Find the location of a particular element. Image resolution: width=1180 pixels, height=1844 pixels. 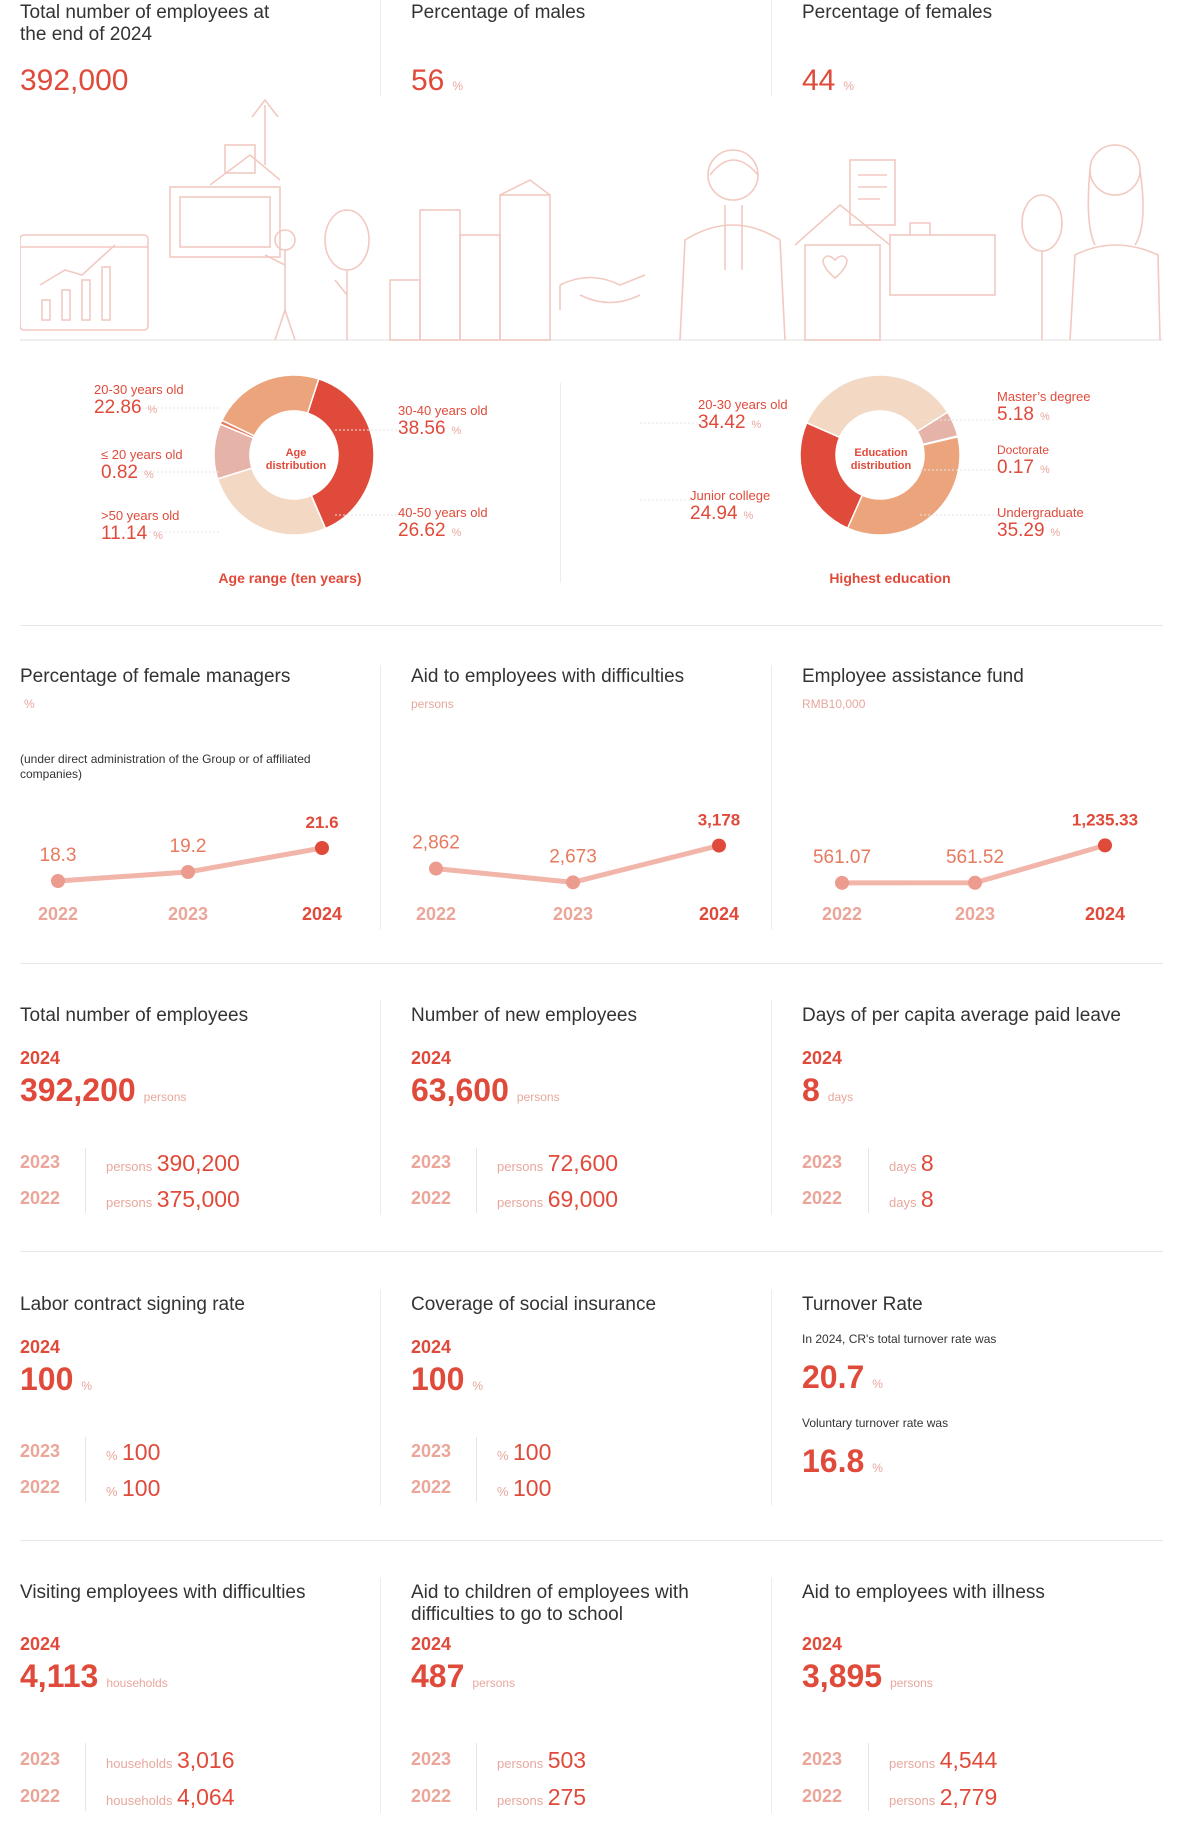

total-employees-value: 392,000 is located at coordinates (74, 80).